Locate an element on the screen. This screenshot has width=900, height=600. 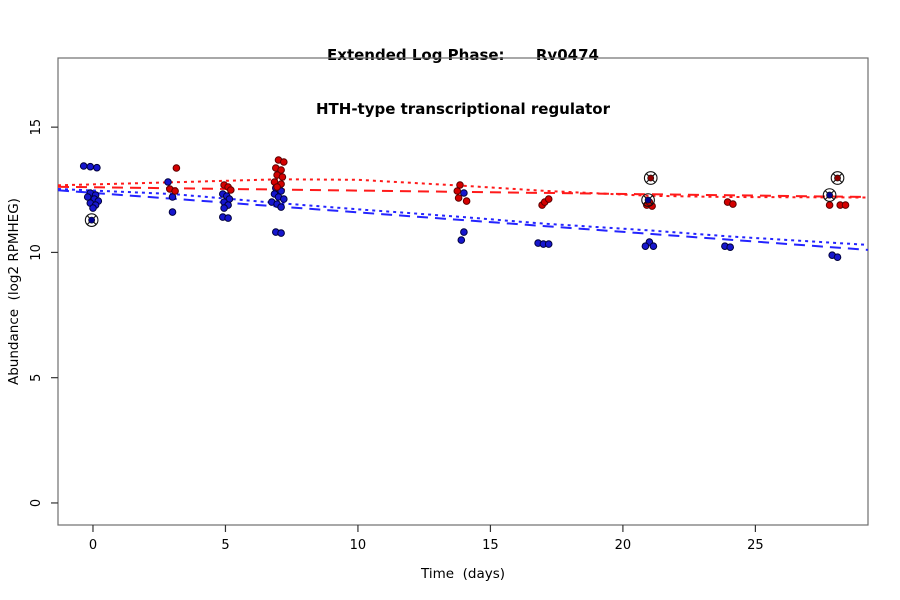
x-tick-label: 5 is located at coordinates (225, 545).